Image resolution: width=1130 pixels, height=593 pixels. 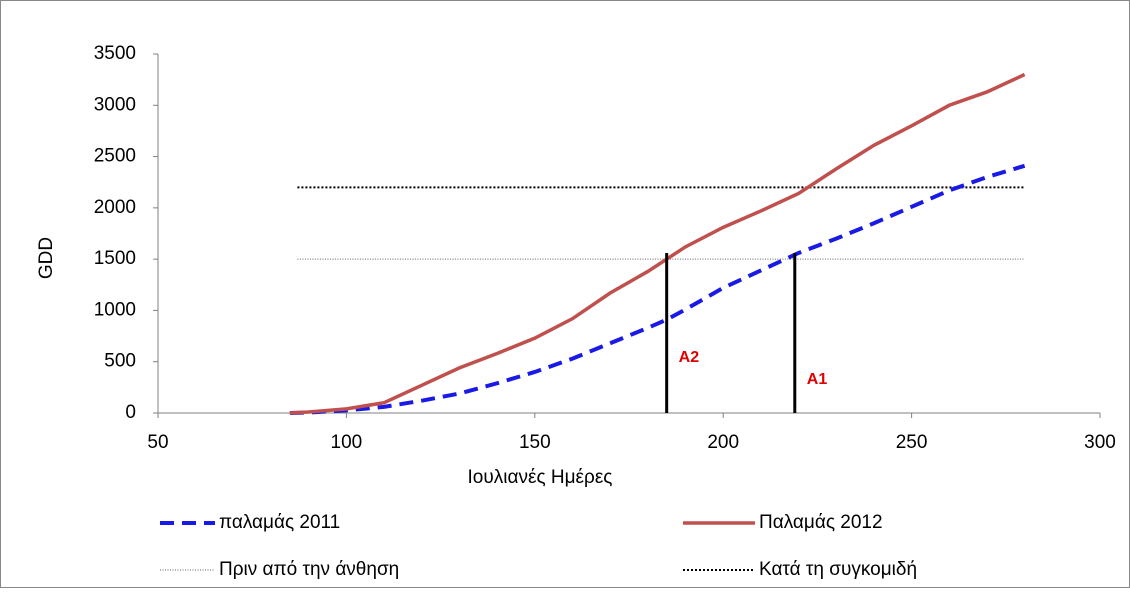 What do you see at coordinates (540, 477) in the screenshot?
I see `x-axis-label: Ιουλιανές Ημέρες` at bounding box center [540, 477].